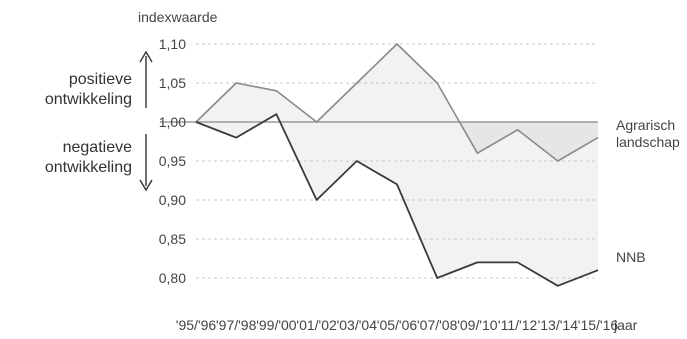  What do you see at coordinates (477, 325) in the screenshot?
I see `x-tick-label: '09/'10` at bounding box center [477, 325].